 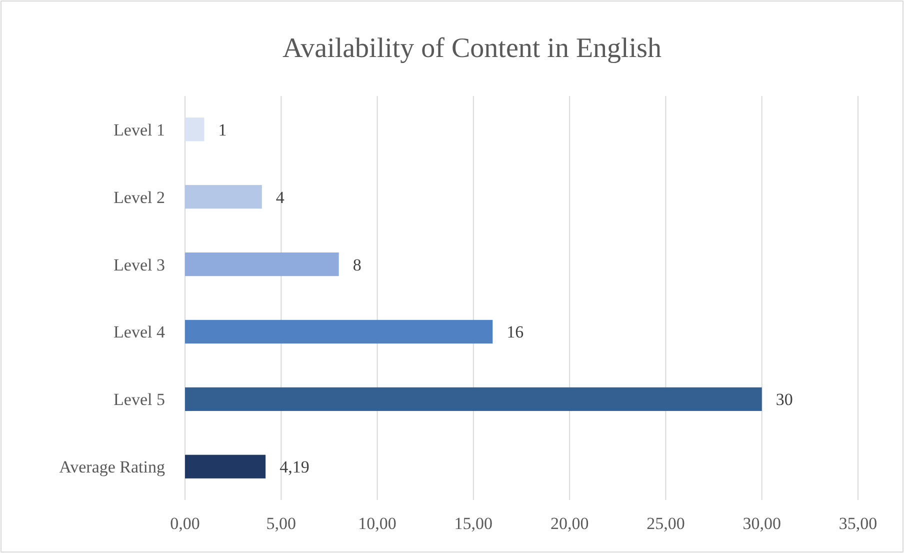 What do you see at coordinates (295, 467) in the screenshot?
I see `data-label: 4,19` at bounding box center [295, 467].